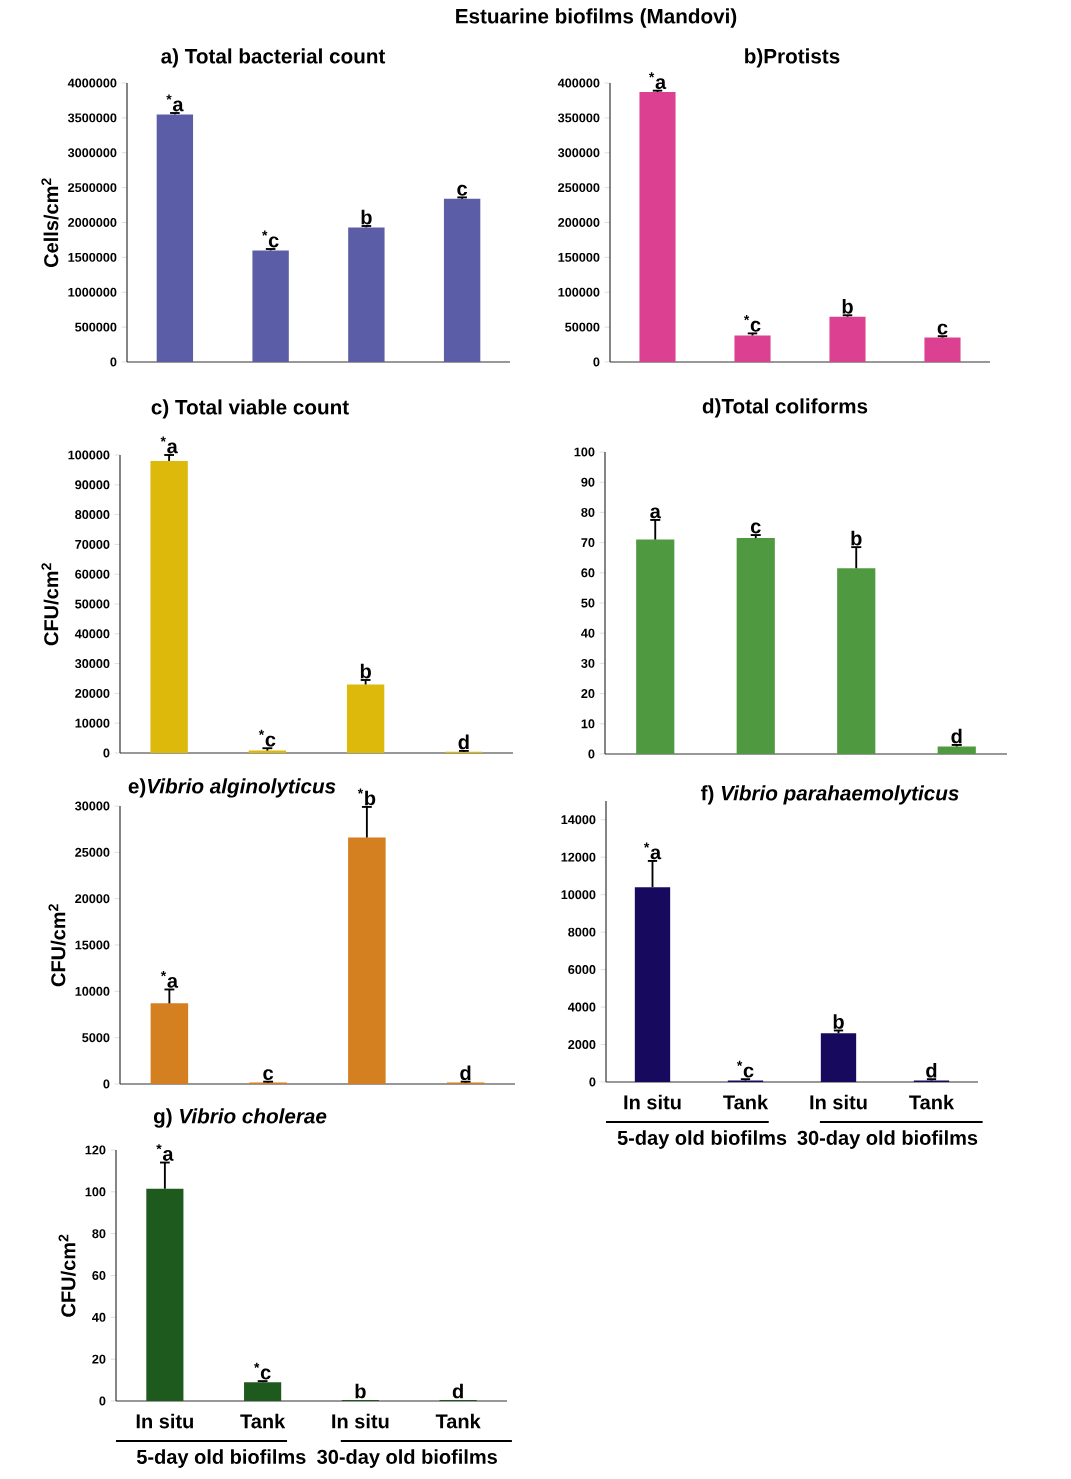 This screenshot has width=1071, height=1479. What do you see at coordinates (655, 513) in the screenshot?
I see `data-label: a` at bounding box center [655, 513].